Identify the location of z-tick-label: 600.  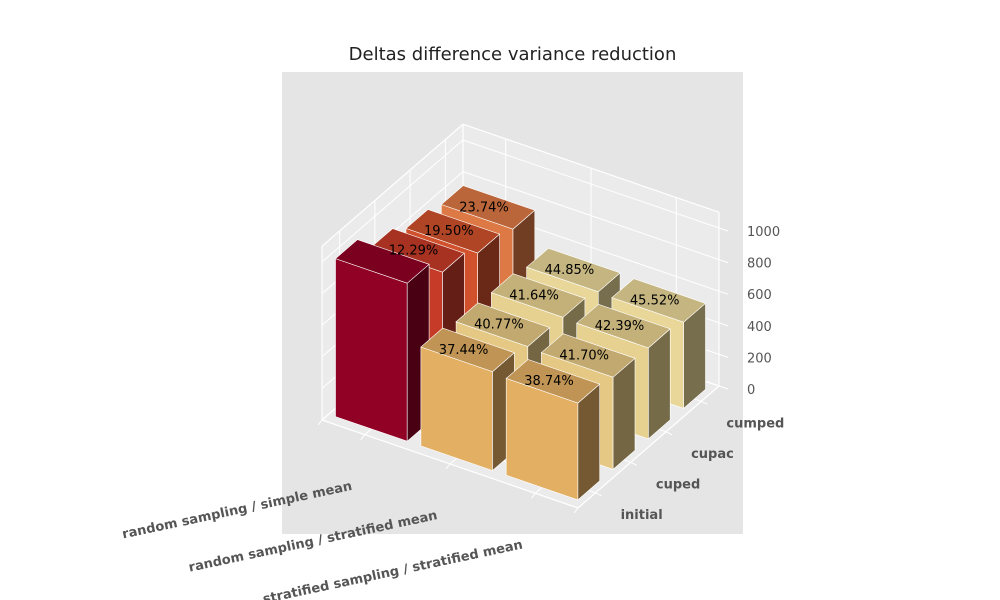
(759, 295).